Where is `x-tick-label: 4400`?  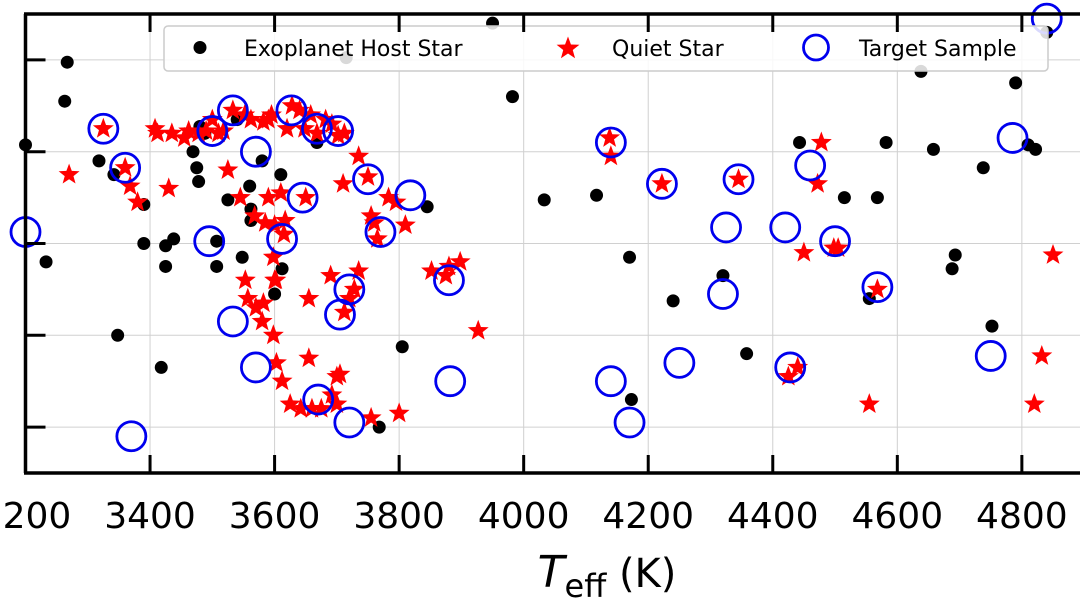
x-tick-label: 4400 is located at coordinates (773, 516).